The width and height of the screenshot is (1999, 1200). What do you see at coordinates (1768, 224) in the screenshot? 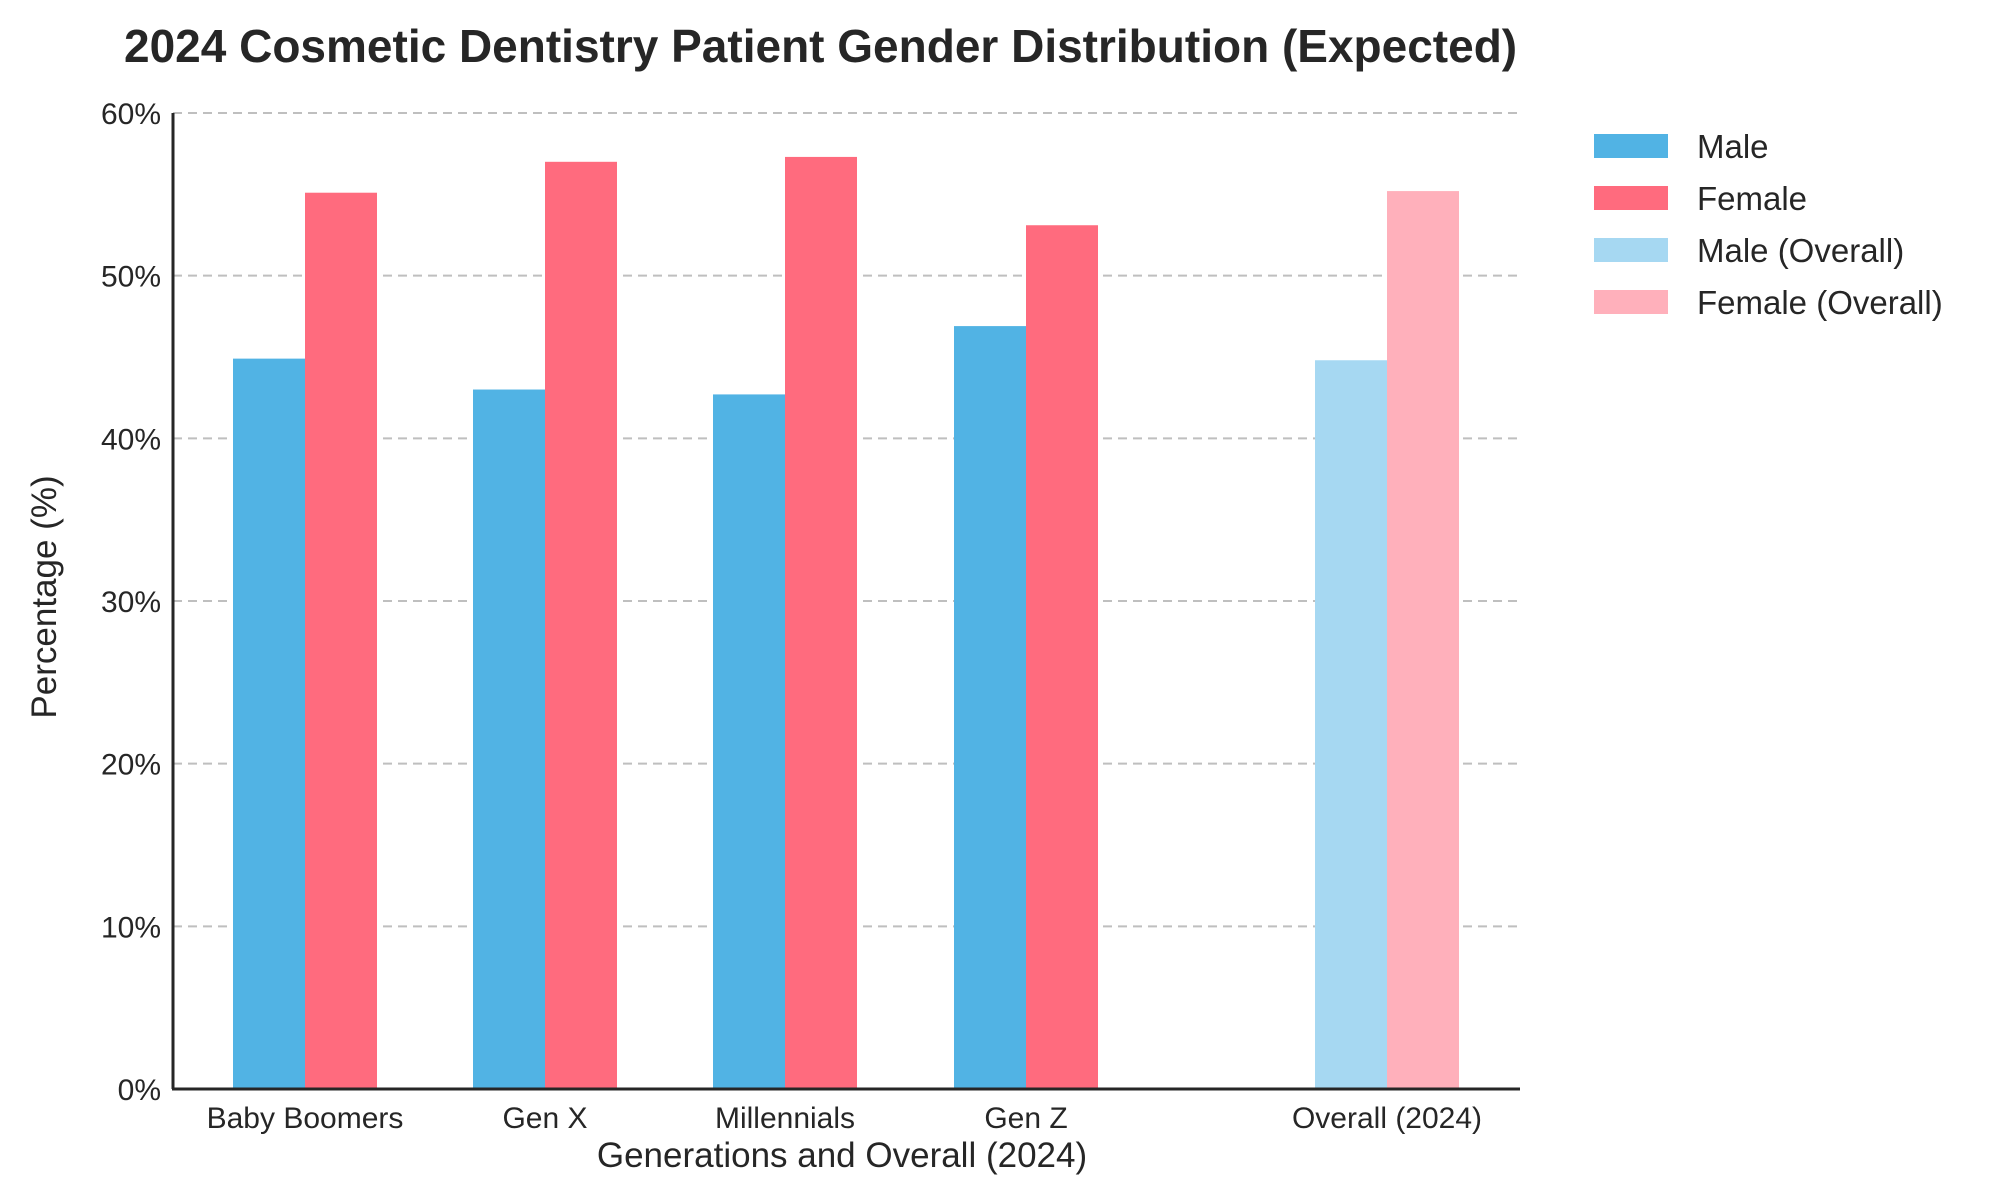
I see `legend: Male Female Male (Overall) Female (Overall)` at bounding box center [1768, 224].